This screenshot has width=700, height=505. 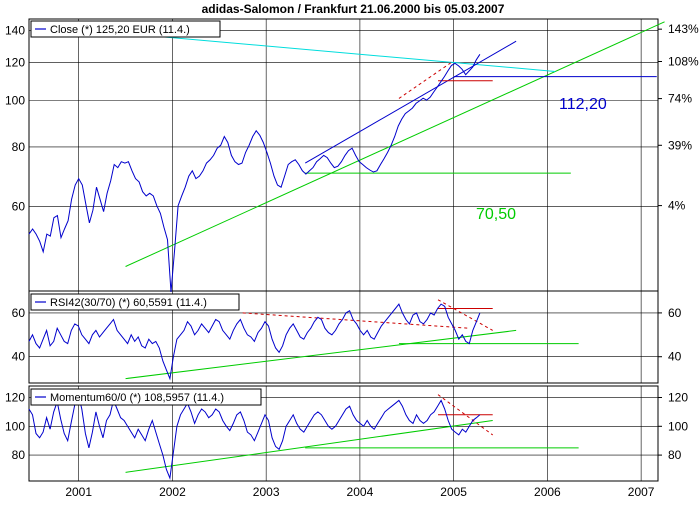 I want to click on x-tick-label: 2002, so click(x=172, y=492).